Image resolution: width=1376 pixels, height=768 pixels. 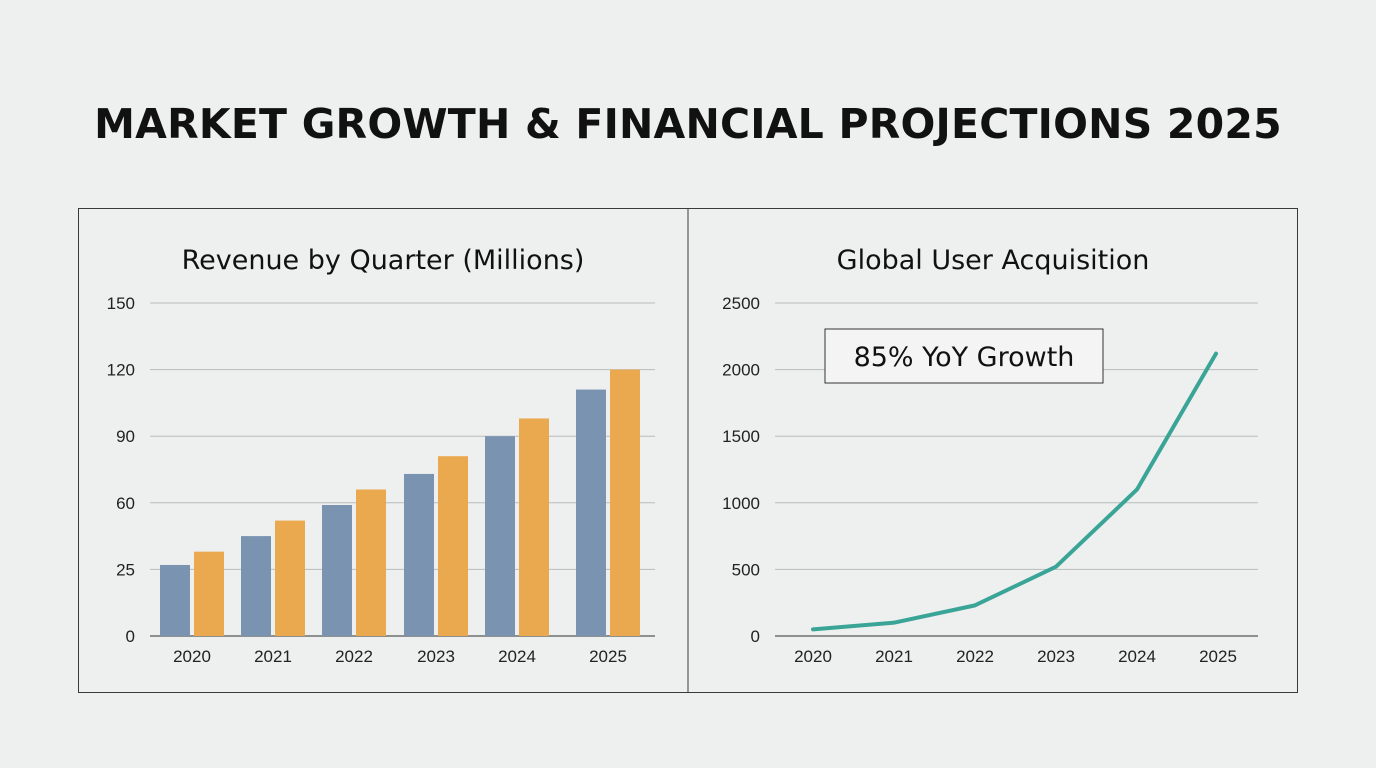 What do you see at coordinates (746, 569) in the screenshot?
I see `line-y-tick-label: 500` at bounding box center [746, 569].